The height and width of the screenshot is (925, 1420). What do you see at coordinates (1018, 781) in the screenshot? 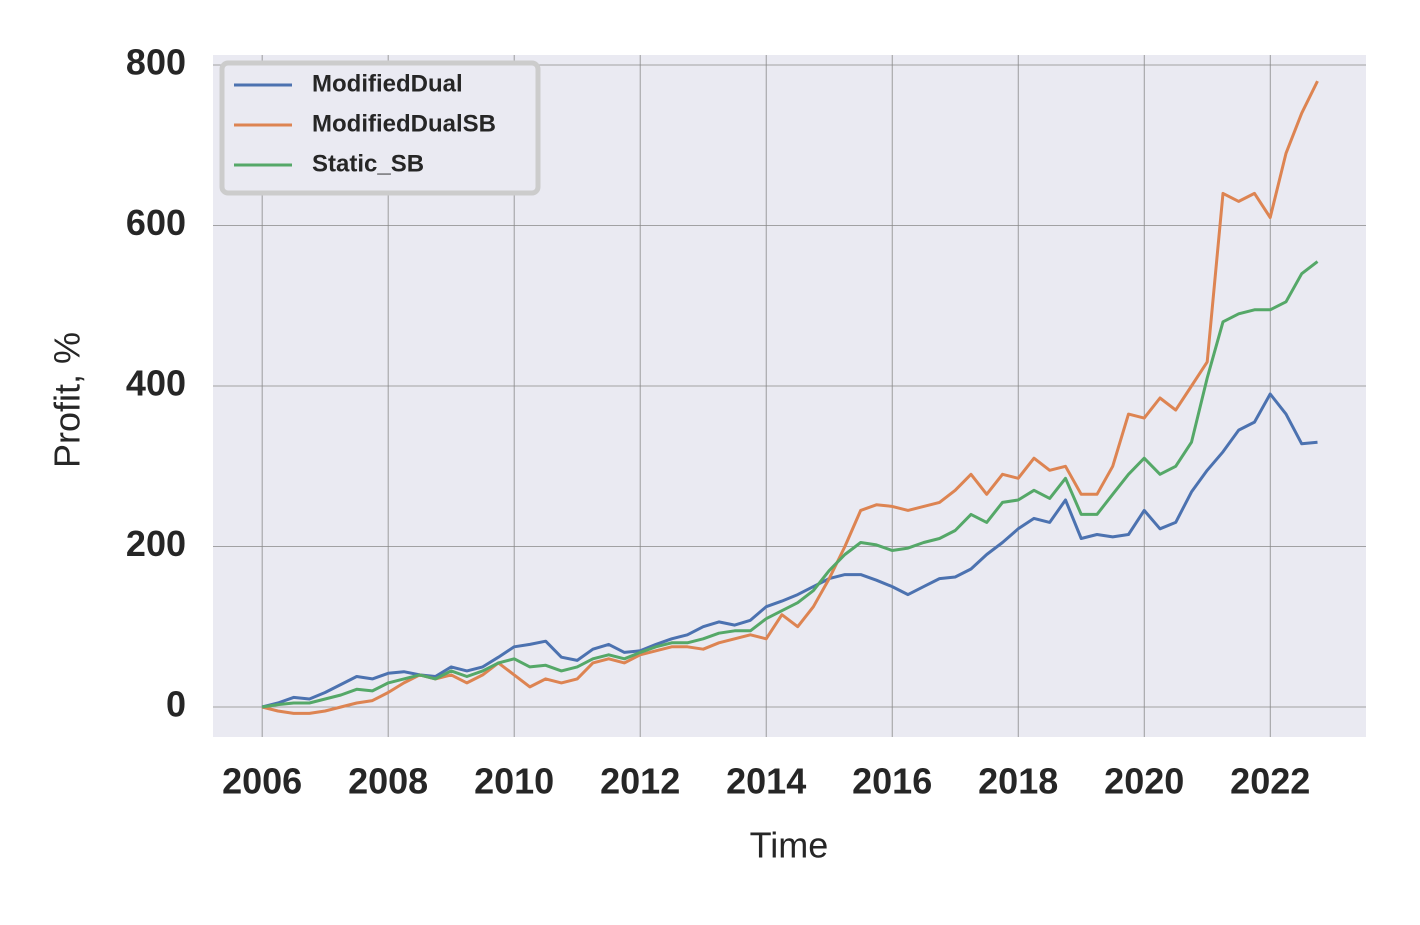
I see `x-tick-label: 2018` at bounding box center [1018, 781].